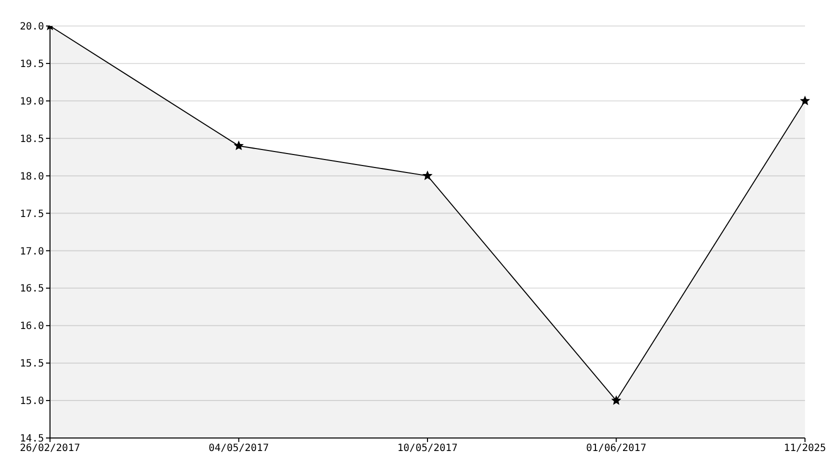  Describe the element at coordinates (32, 139) in the screenshot. I see `y-tick-label: 18.5` at that location.